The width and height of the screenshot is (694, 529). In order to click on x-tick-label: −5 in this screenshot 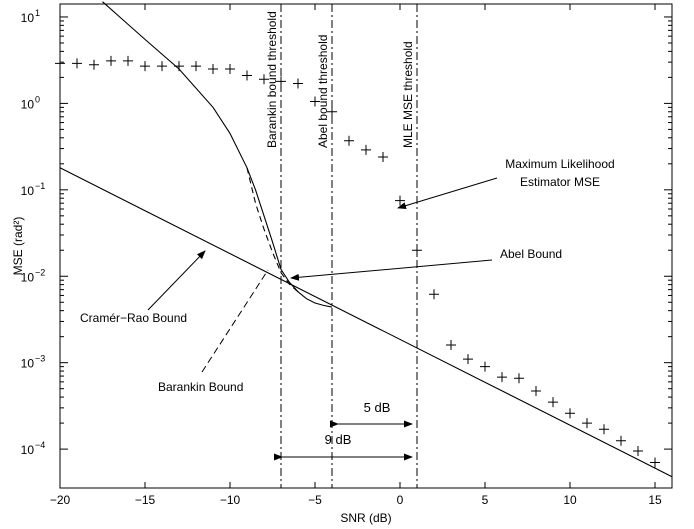, I will do `click(315, 500)`.